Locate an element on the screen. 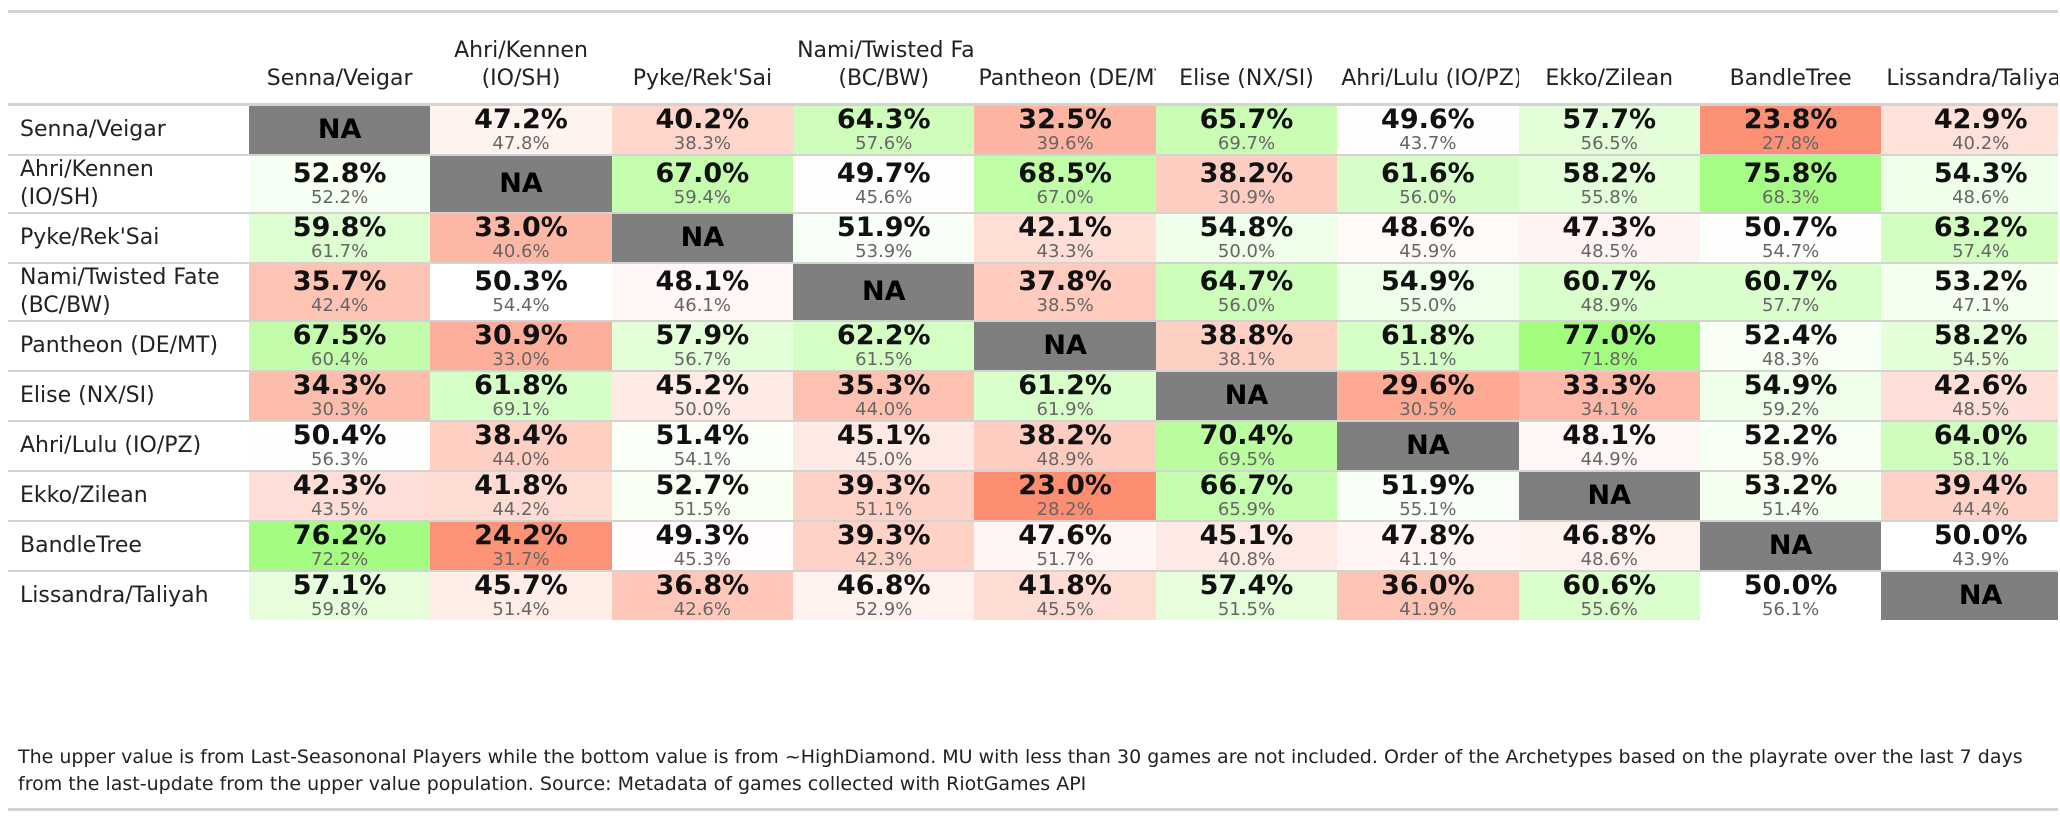  upper-value: 64.3% is located at coordinates (883, 119).